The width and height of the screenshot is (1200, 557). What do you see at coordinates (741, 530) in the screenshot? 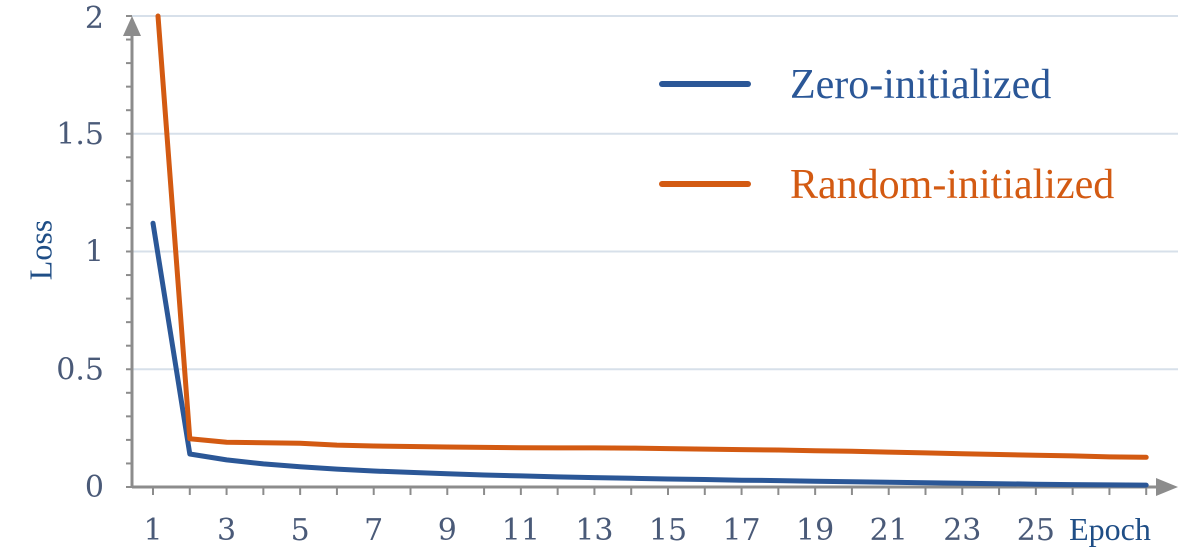
I see `x-tick-label: 17` at bounding box center [741, 530].